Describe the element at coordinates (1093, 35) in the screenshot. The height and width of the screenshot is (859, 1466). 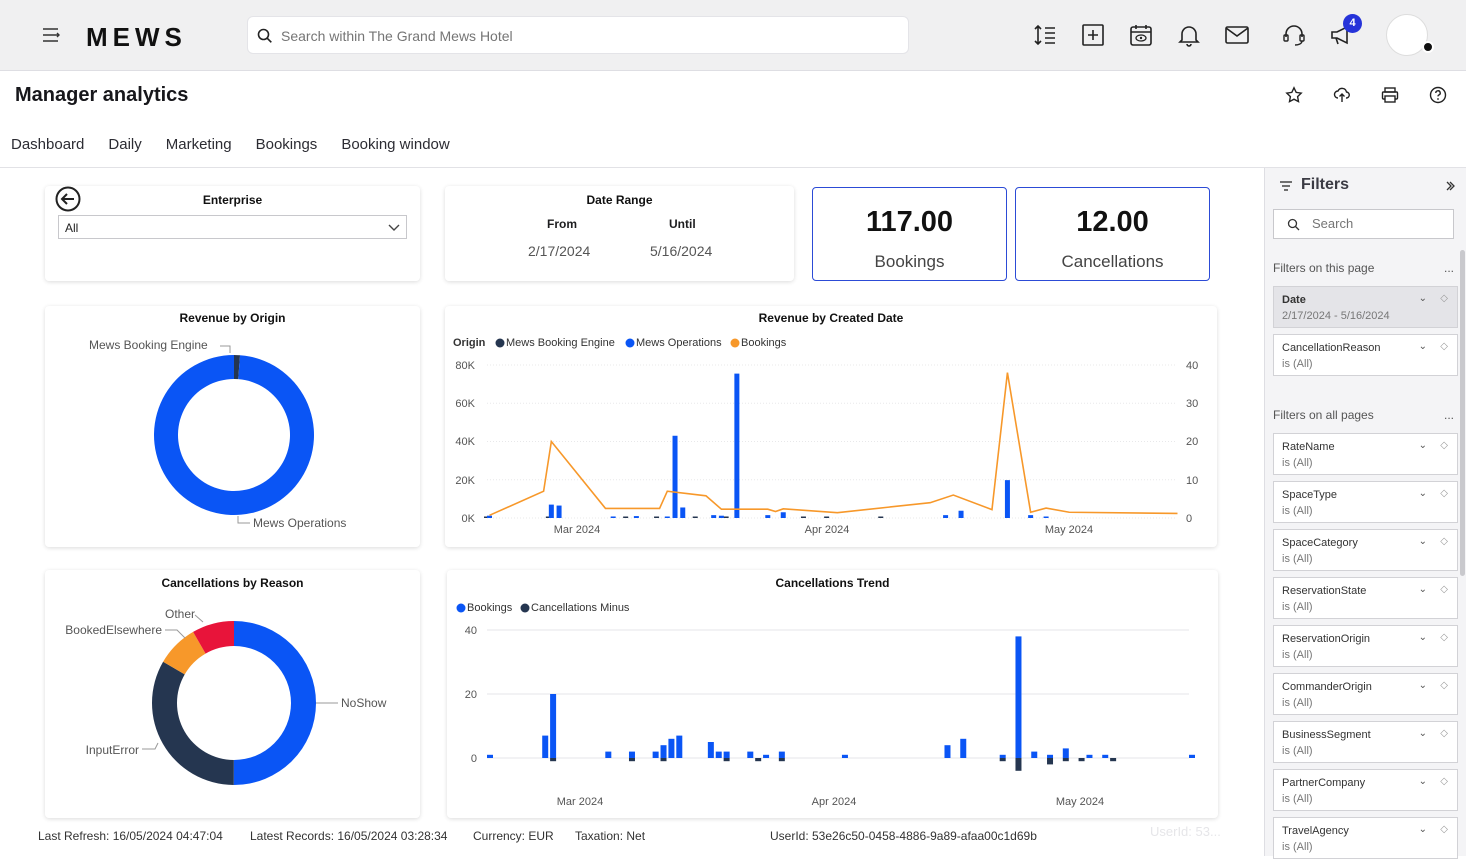
I see `add-square-icon` at that location.